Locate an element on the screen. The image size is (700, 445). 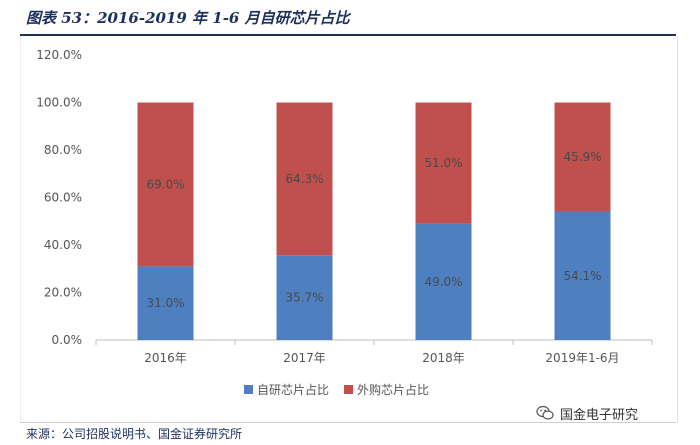
source-note: 来源：公司招股说明书、国金证券研究所 is located at coordinates (134, 434).